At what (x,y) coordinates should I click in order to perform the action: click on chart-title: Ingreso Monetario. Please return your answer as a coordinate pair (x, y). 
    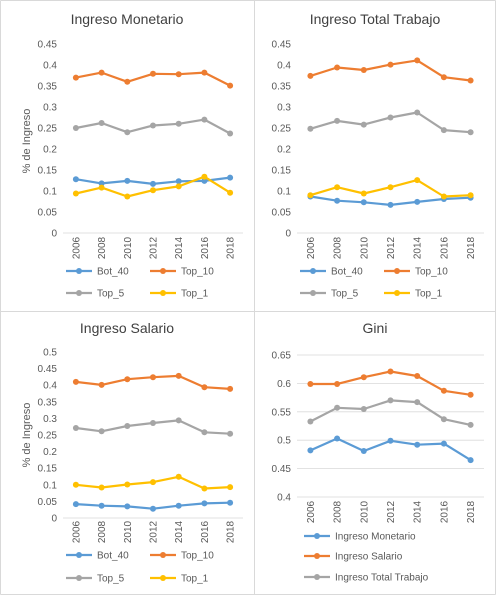
    Looking at the image, I should click on (127, 19).